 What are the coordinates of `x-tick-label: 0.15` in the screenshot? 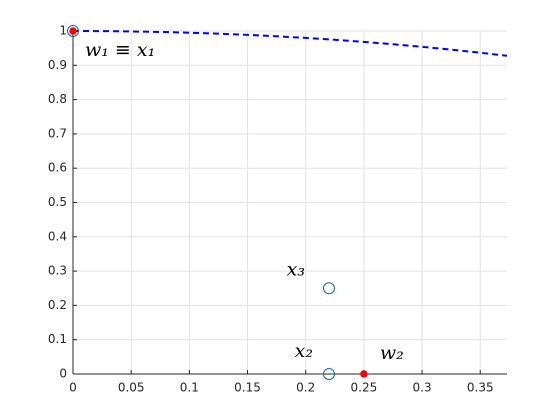 It's located at (247, 388).